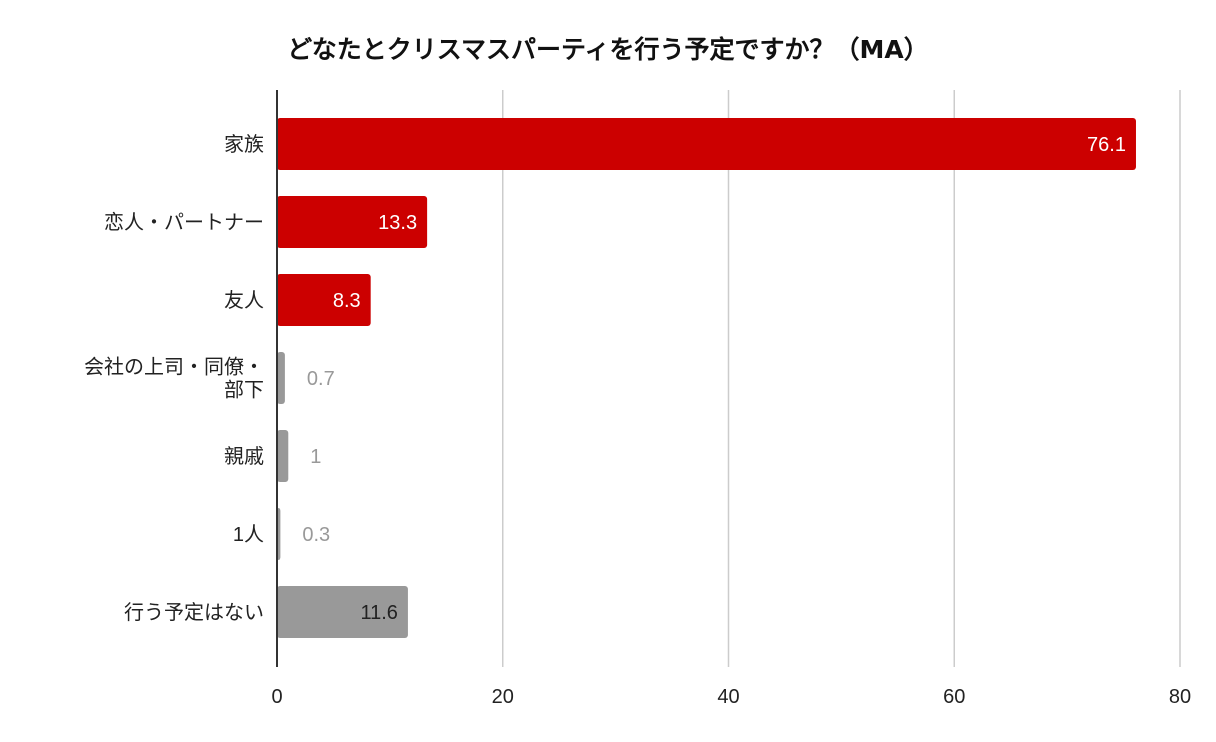  Describe the element at coordinates (276, 697) in the screenshot. I see `x-tick-label: 0` at that location.